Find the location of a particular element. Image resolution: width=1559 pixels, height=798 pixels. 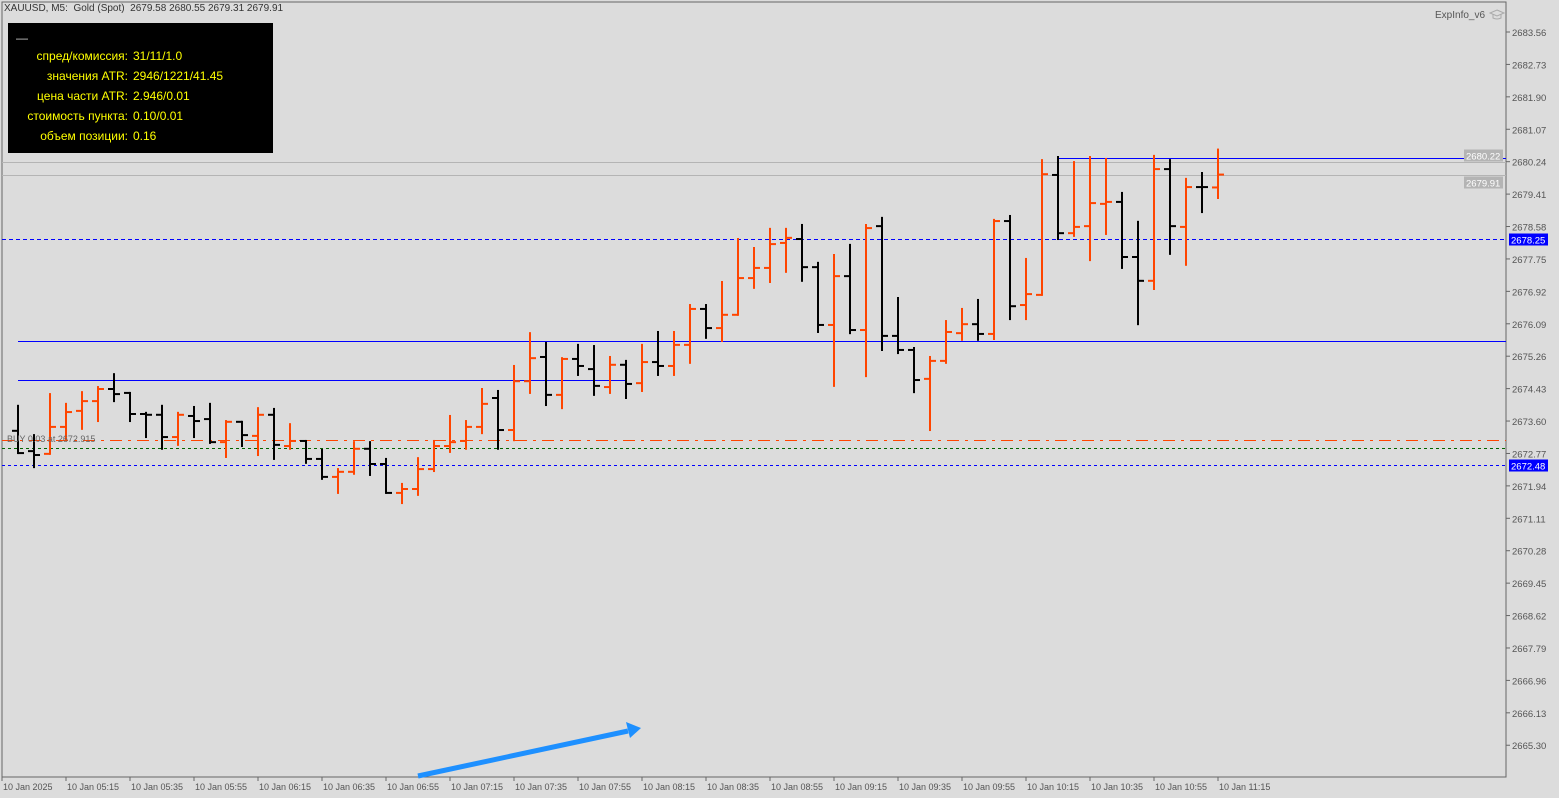

info-label: спред/комиссия: is located at coordinates (82, 56).